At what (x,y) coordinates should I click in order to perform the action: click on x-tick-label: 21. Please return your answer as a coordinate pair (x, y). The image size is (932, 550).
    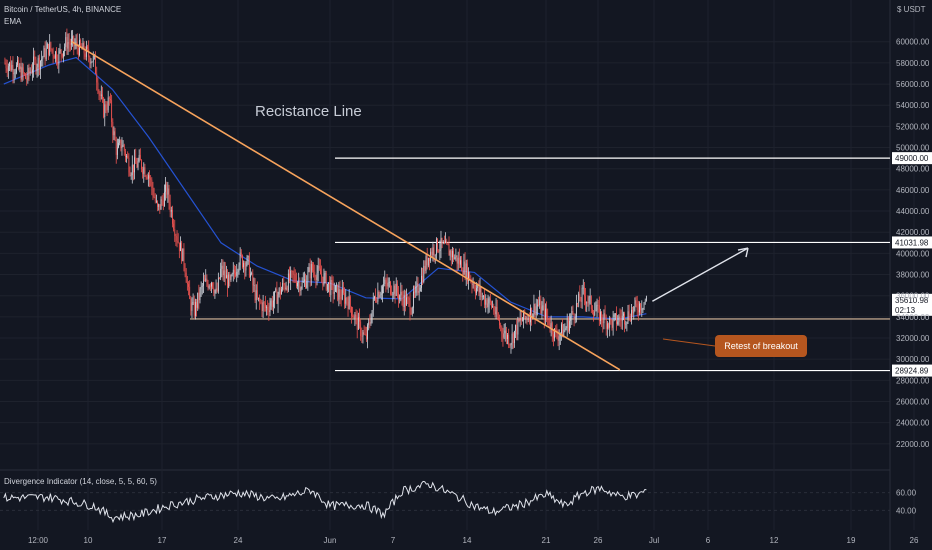
    Looking at the image, I should click on (546, 540).